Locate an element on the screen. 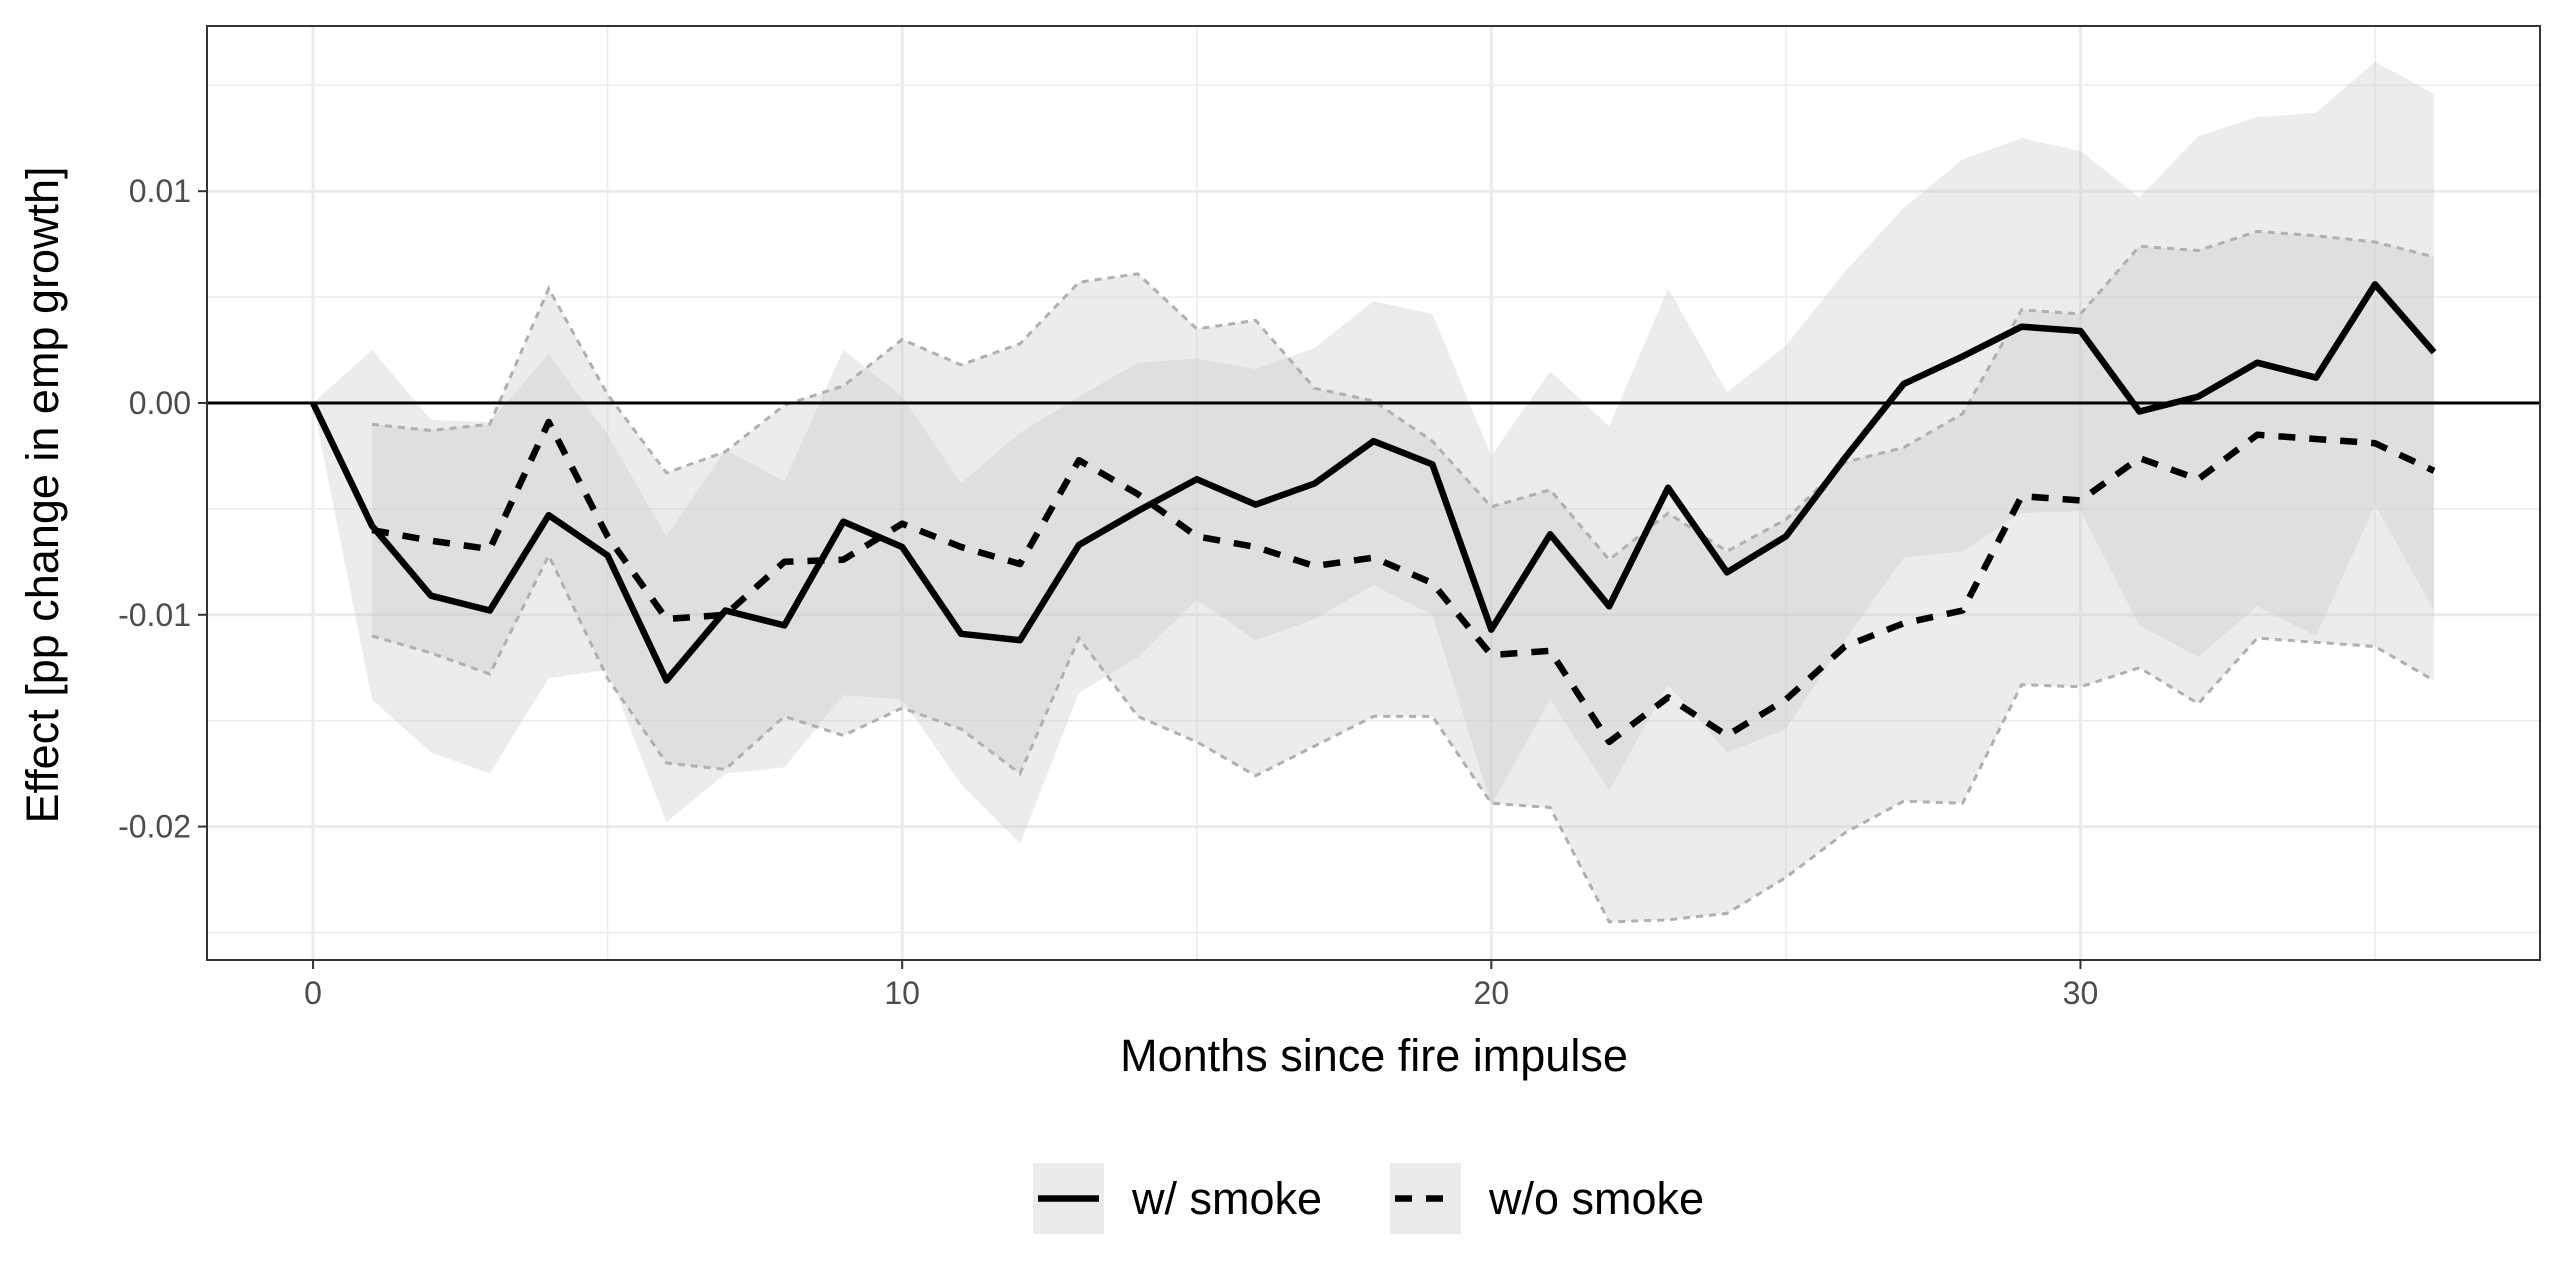  y-tick-label: -0.02 is located at coordinates (154, 827).